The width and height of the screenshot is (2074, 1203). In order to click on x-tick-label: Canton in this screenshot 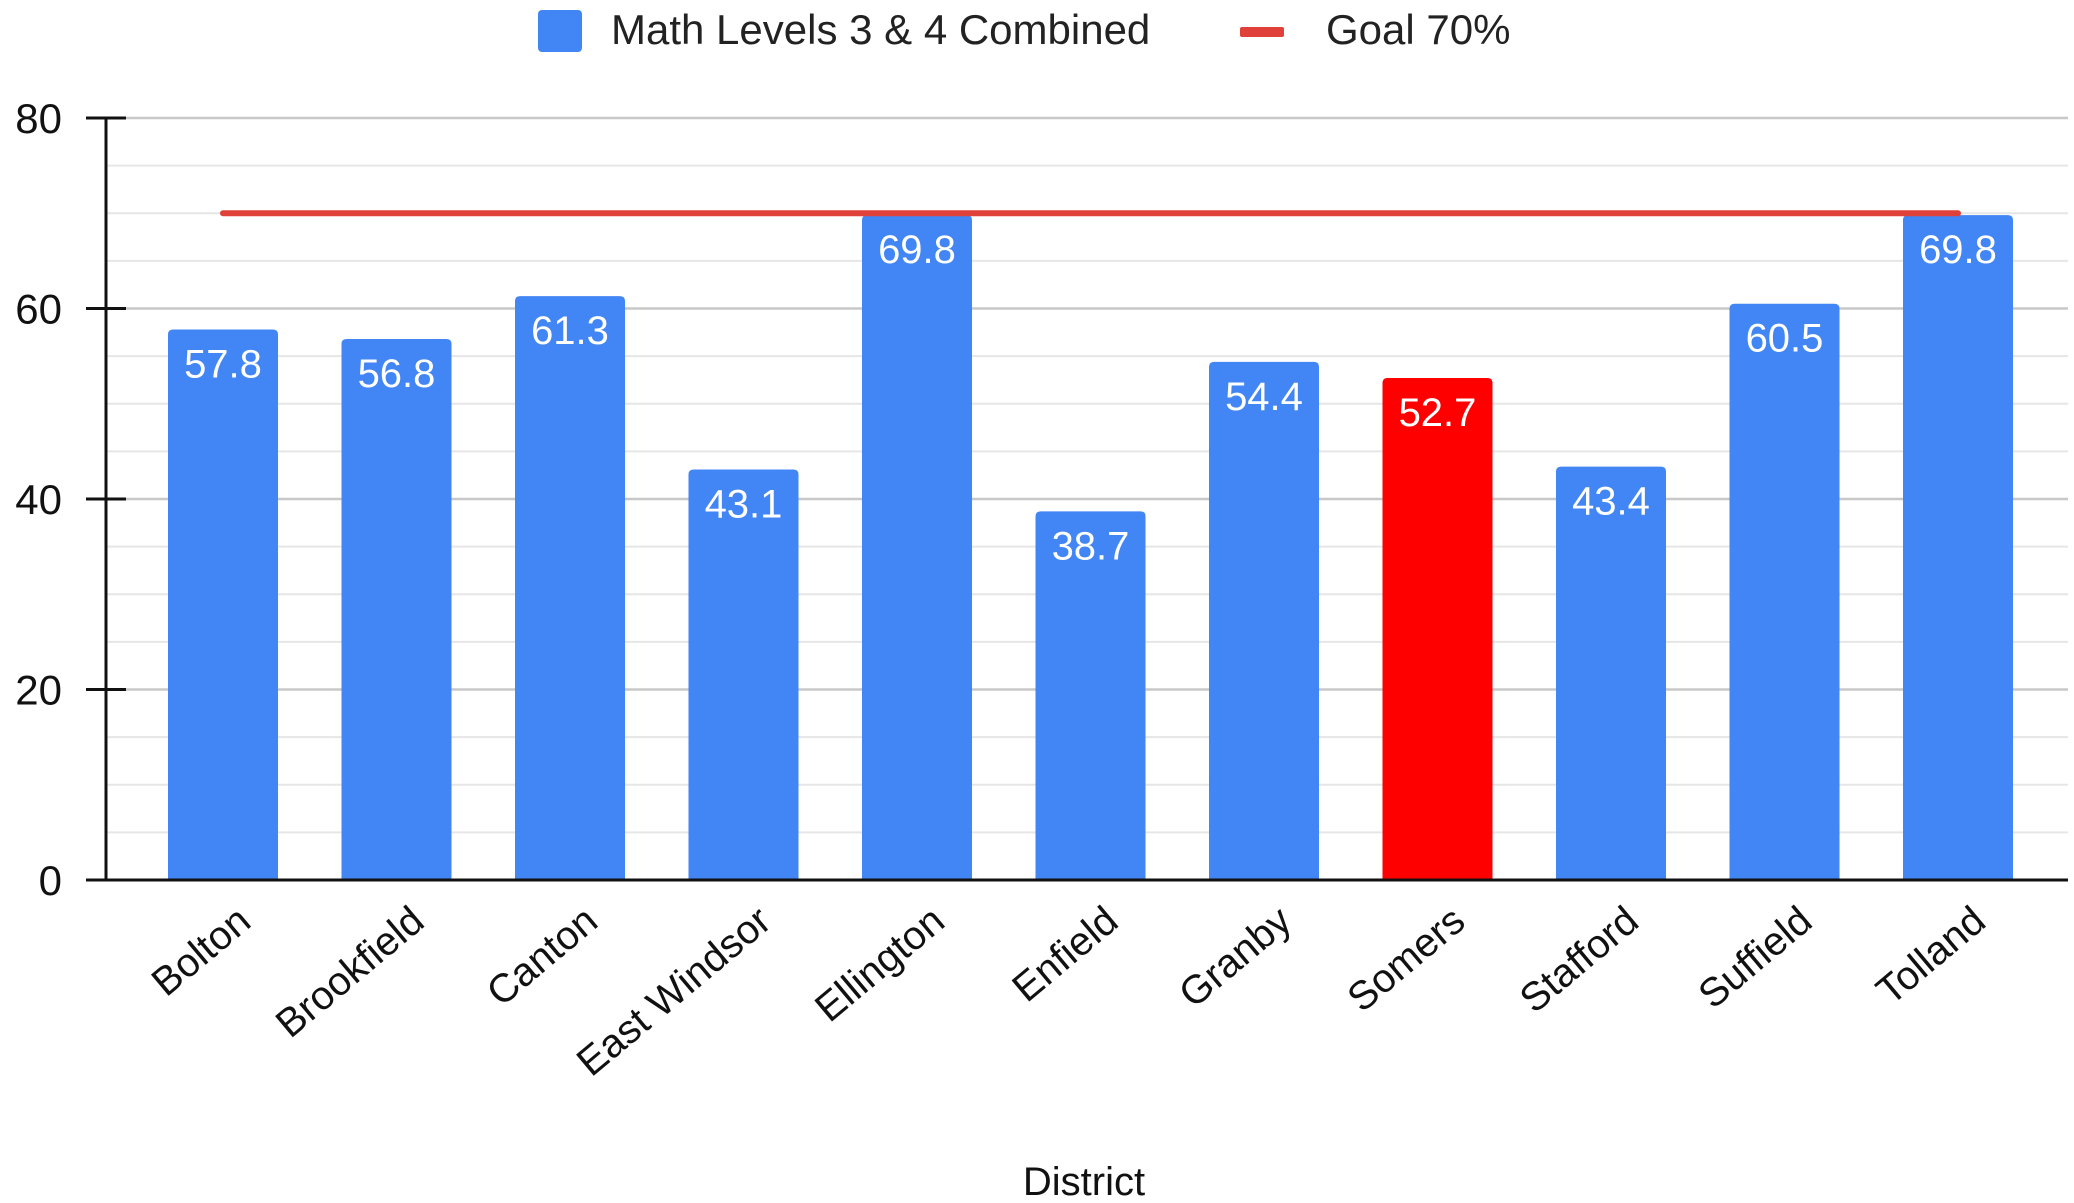, I will do `click(542, 956)`.